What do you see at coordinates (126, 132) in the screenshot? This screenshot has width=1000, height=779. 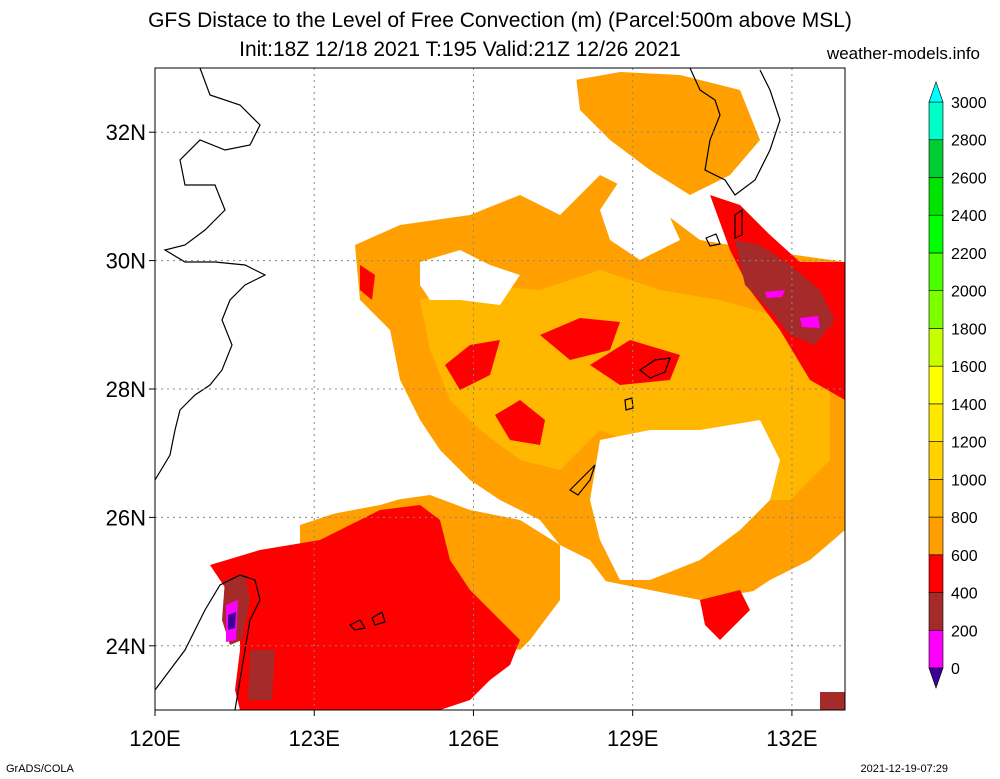 I see `lat-tick-label: 32N` at bounding box center [126, 132].